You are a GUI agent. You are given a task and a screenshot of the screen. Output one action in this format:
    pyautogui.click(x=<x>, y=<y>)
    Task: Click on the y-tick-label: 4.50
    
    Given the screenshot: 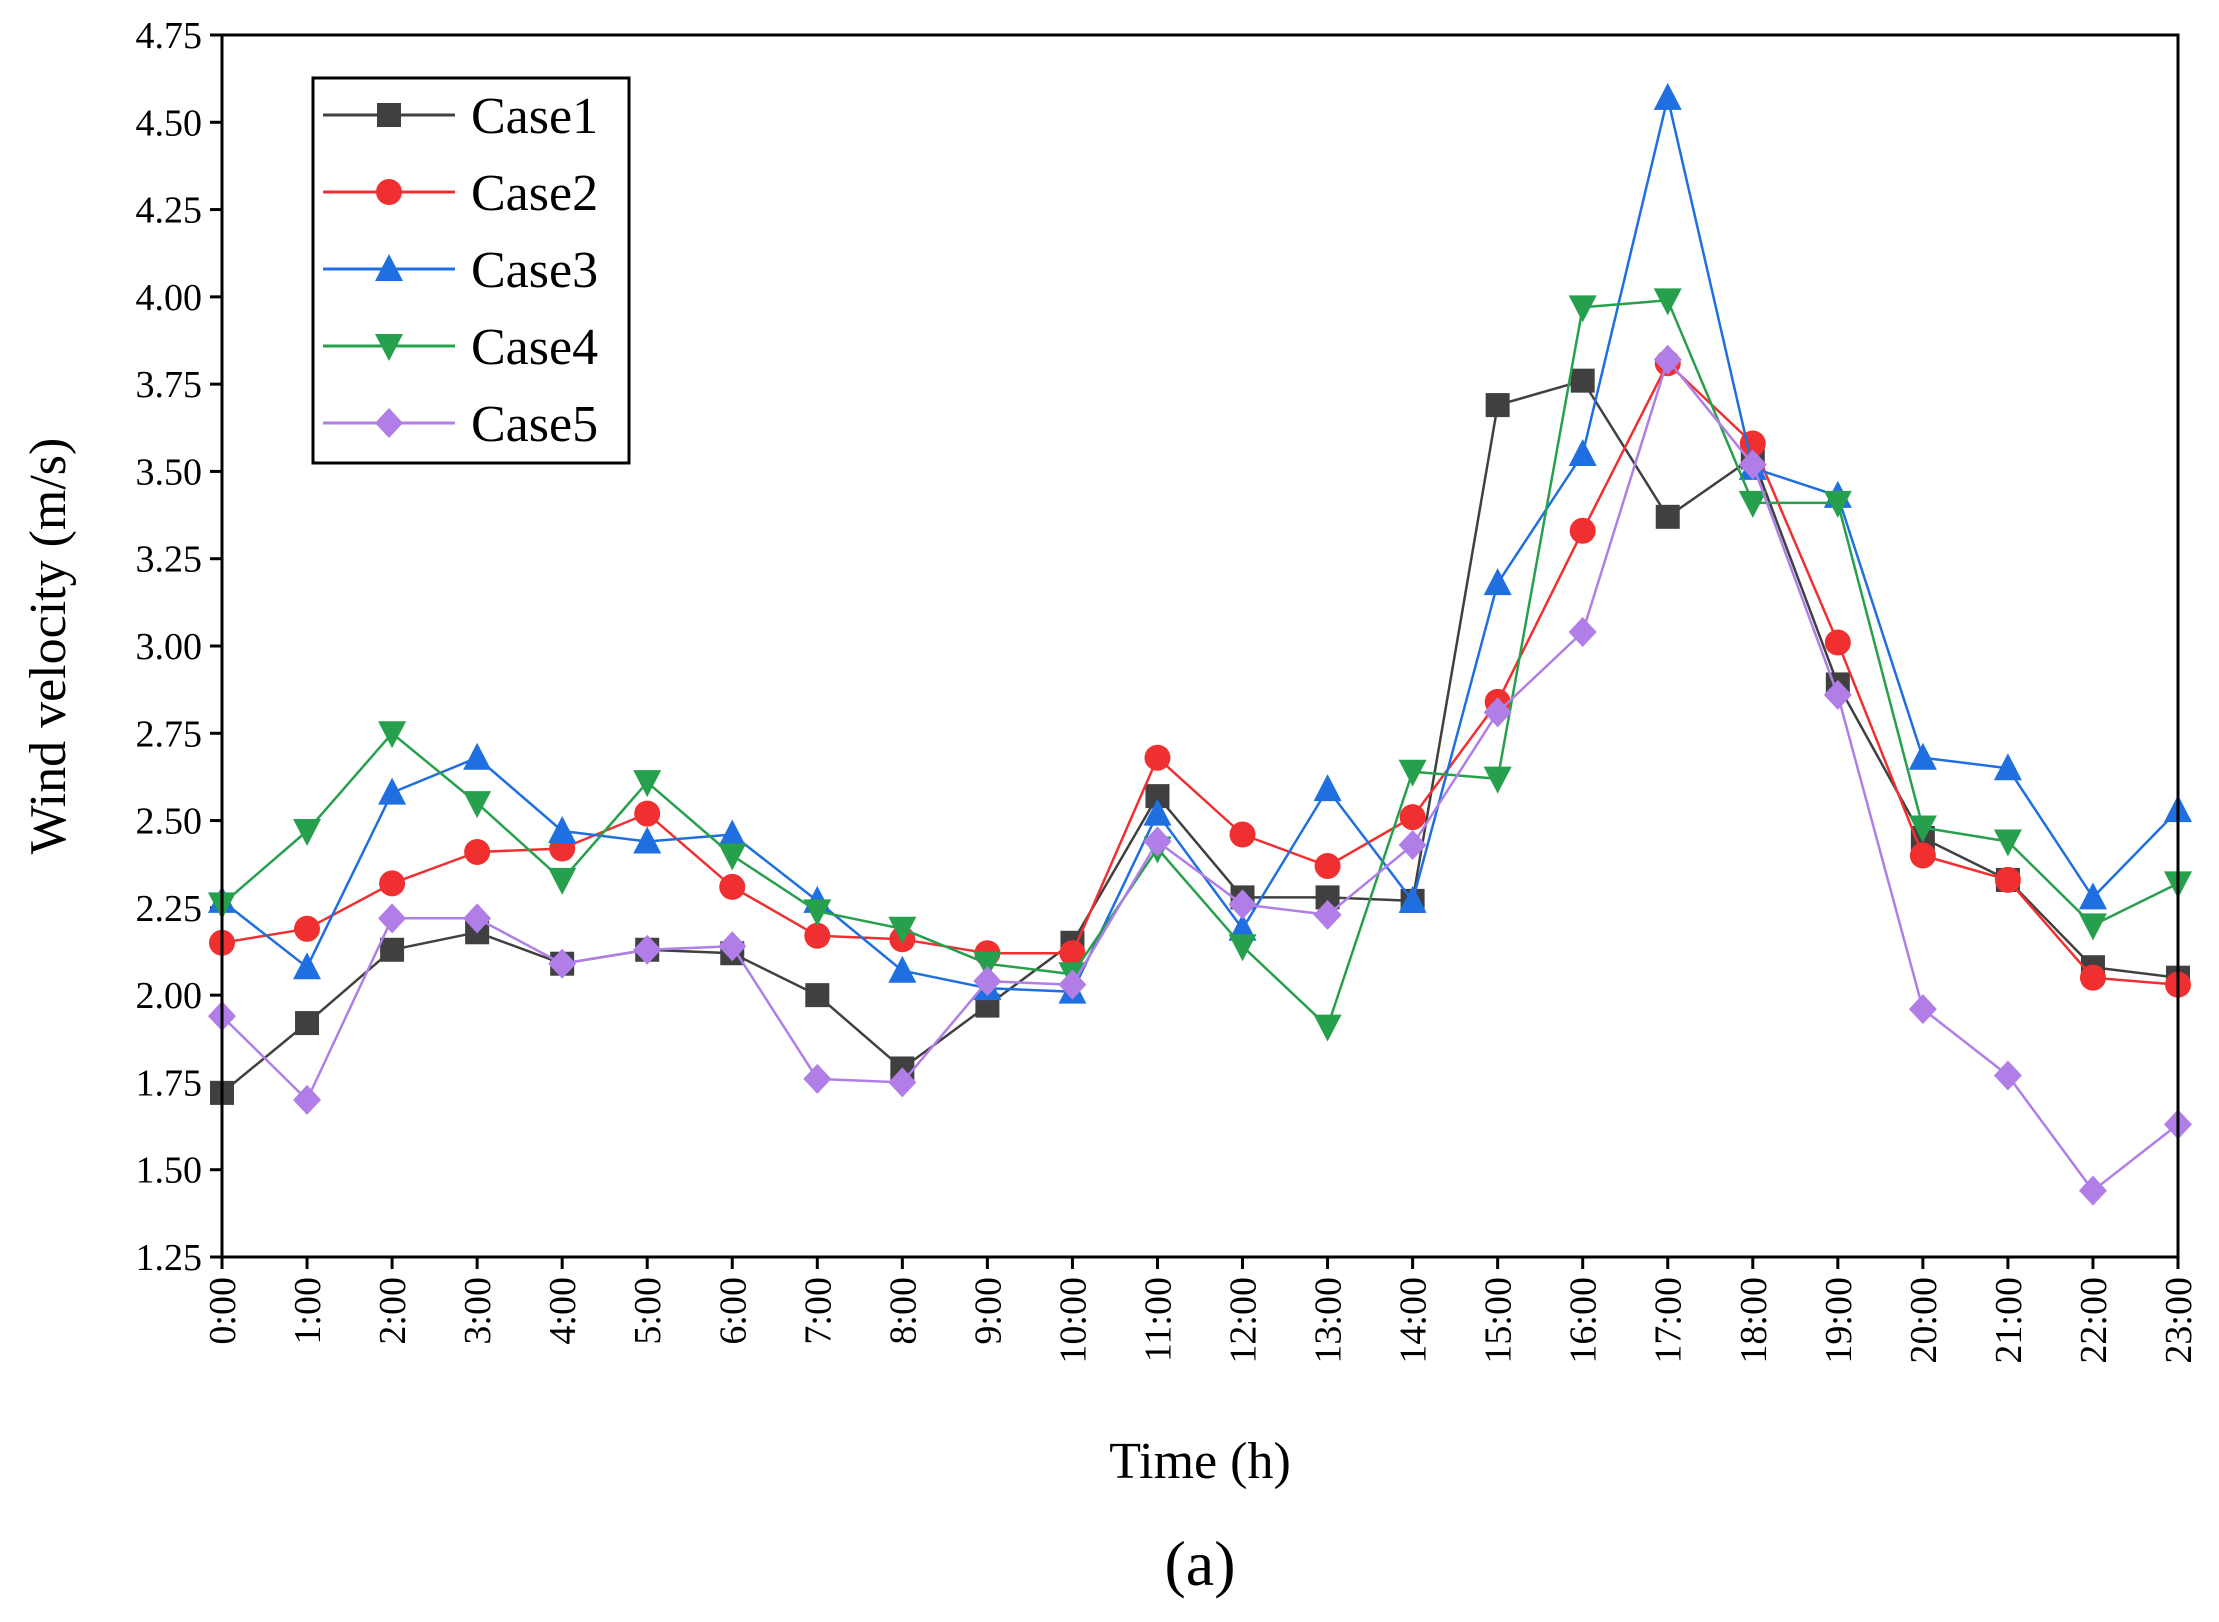 What is the action you would take?
    pyautogui.click(x=169, y=123)
    